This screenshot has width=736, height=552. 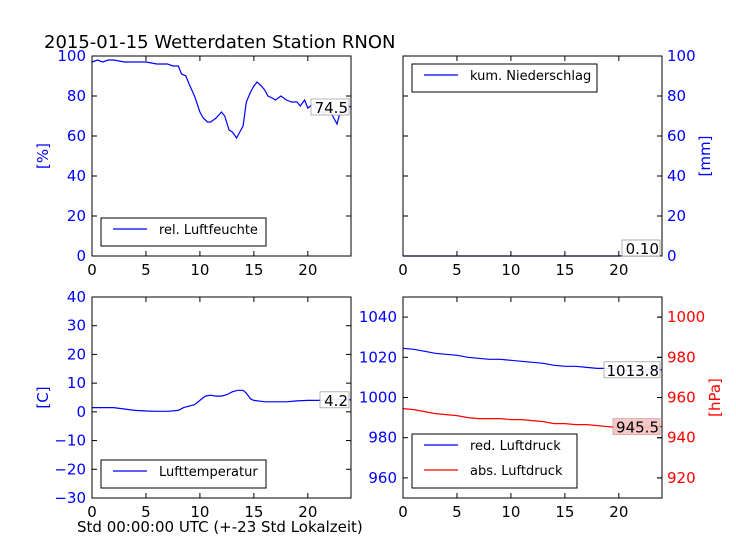 What do you see at coordinates (715, 397) in the screenshot?
I see `y2-axis-label: [hPa]` at bounding box center [715, 397].